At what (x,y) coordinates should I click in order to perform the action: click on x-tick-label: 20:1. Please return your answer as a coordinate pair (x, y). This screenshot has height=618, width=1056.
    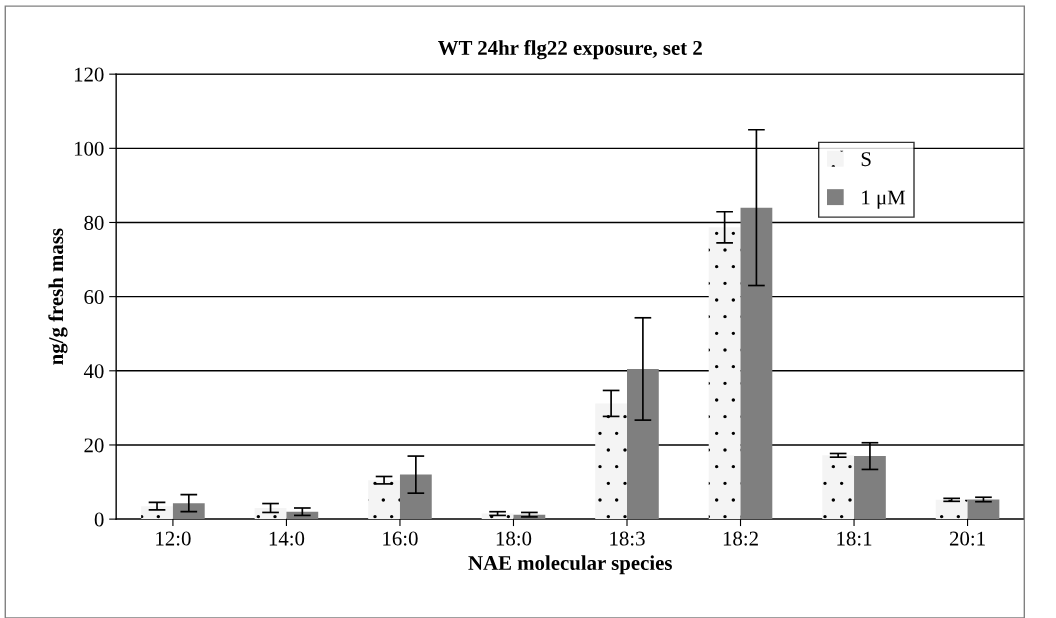
    Looking at the image, I should click on (967, 538).